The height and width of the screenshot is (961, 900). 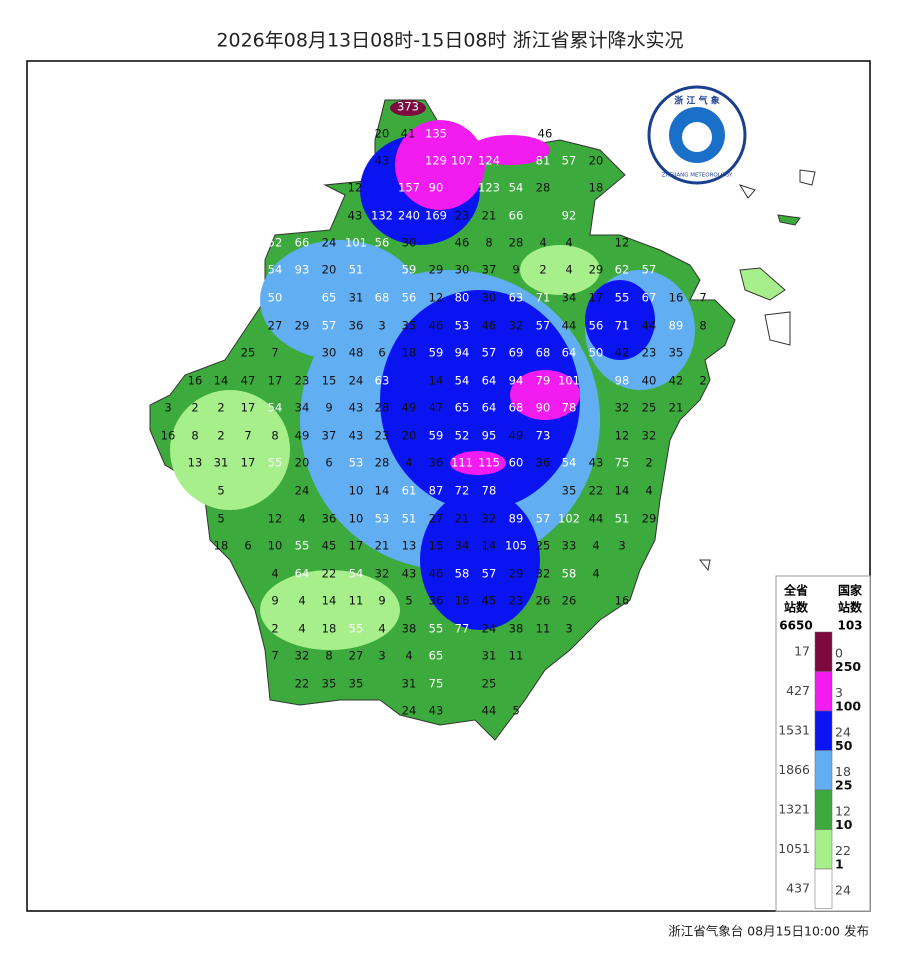 I want to click on legend-total: 103, so click(x=849, y=626).